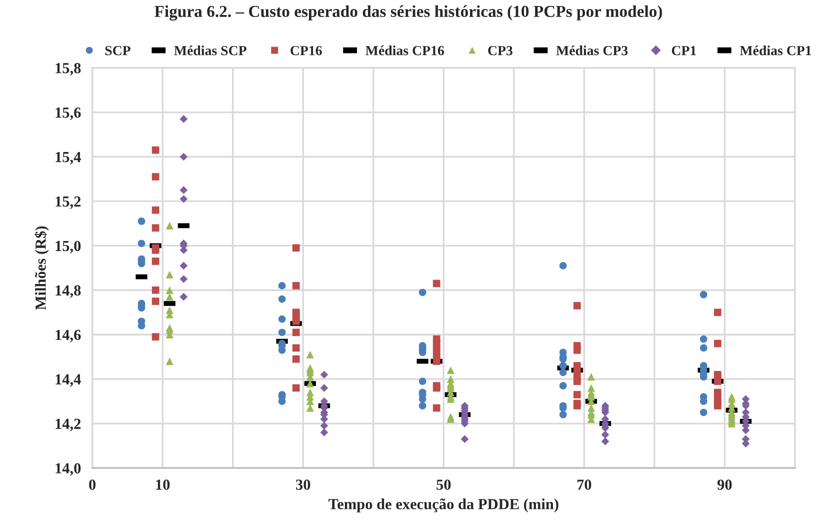  I want to click on x-tick-label: 30, so click(303, 485).